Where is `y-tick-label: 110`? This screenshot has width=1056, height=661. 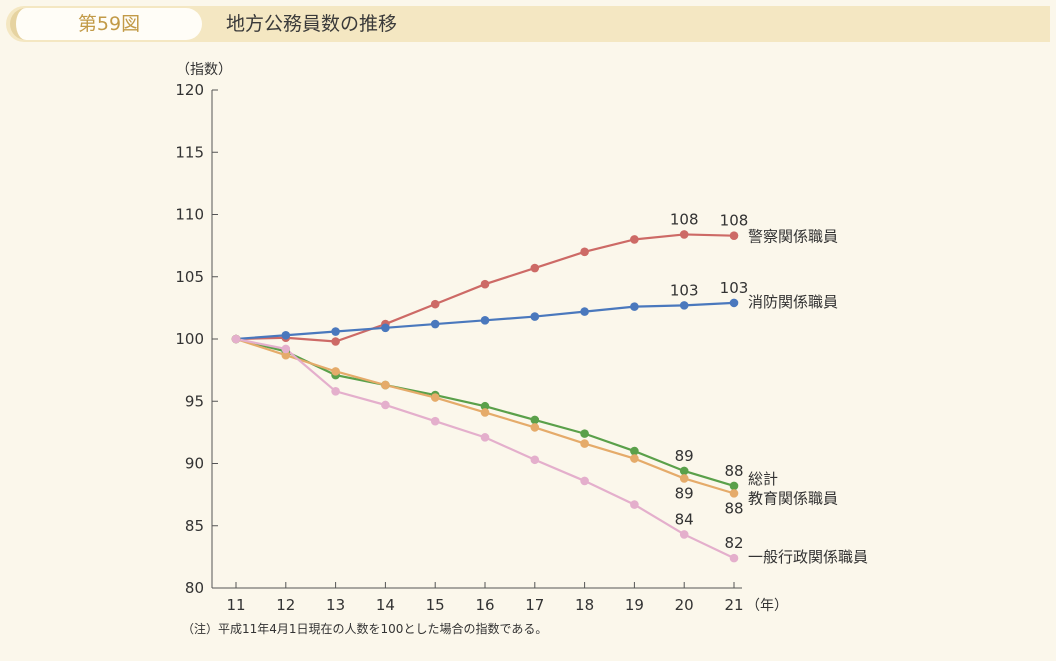
y-tick-label: 110 is located at coordinates (189, 215).